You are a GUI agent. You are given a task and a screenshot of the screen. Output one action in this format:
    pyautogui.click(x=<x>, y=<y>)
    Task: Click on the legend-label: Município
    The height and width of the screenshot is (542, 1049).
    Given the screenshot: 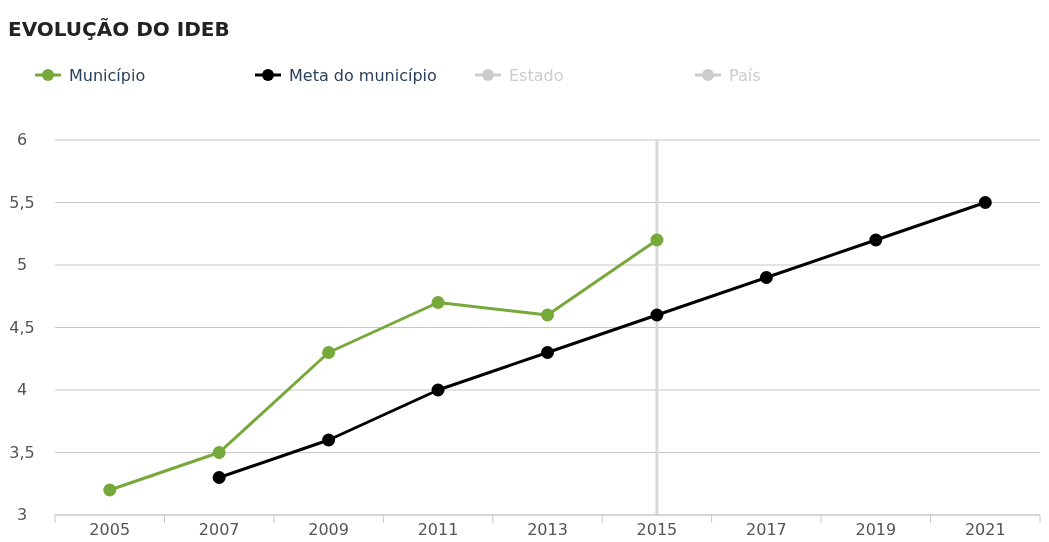 What is the action you would take?
    pyautogui.click(x=107, y=75)
    